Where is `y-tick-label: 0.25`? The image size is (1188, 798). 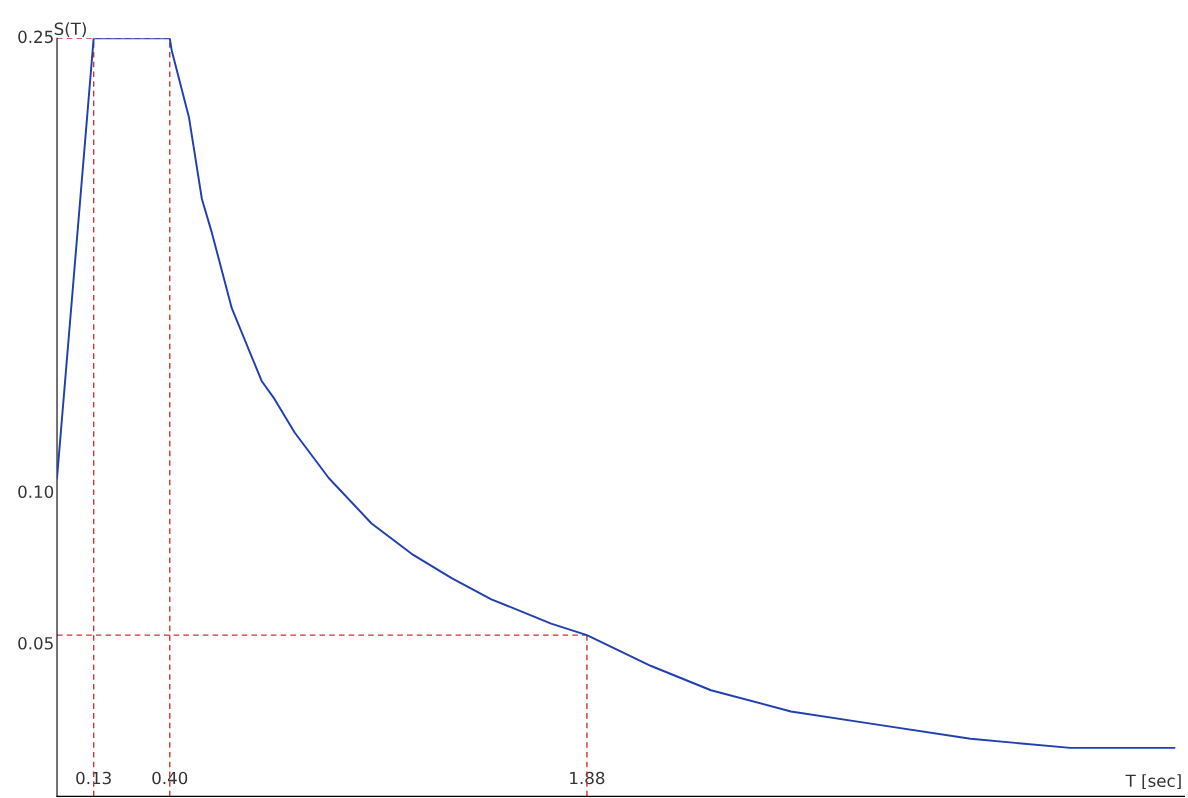
y-tick-label: 0.25 is located at coordinates (35, 37).